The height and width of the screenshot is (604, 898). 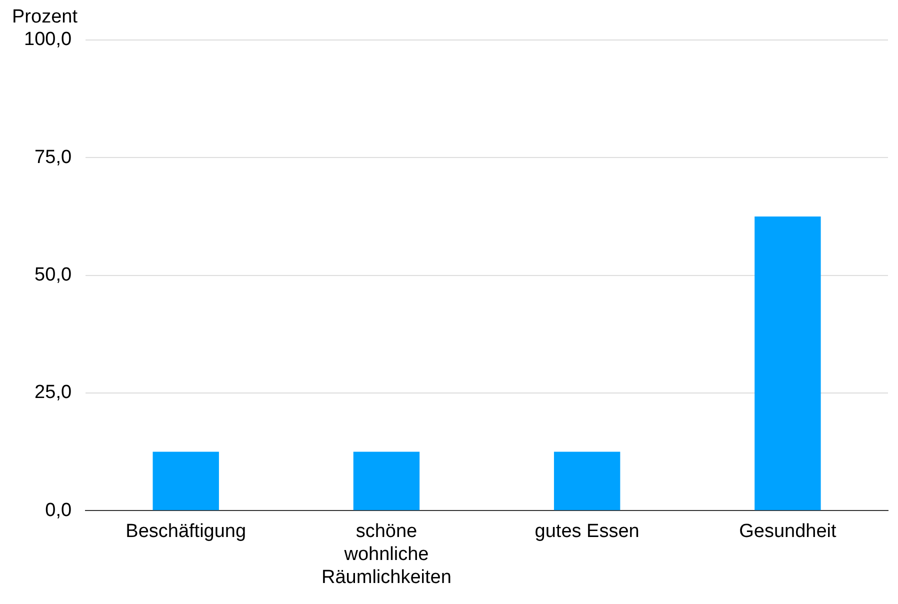 What do you see at coordinates (788, 531) in the screenshot?
I see `x-tick-label: Gesundheit` at bounding box center [788, 531].